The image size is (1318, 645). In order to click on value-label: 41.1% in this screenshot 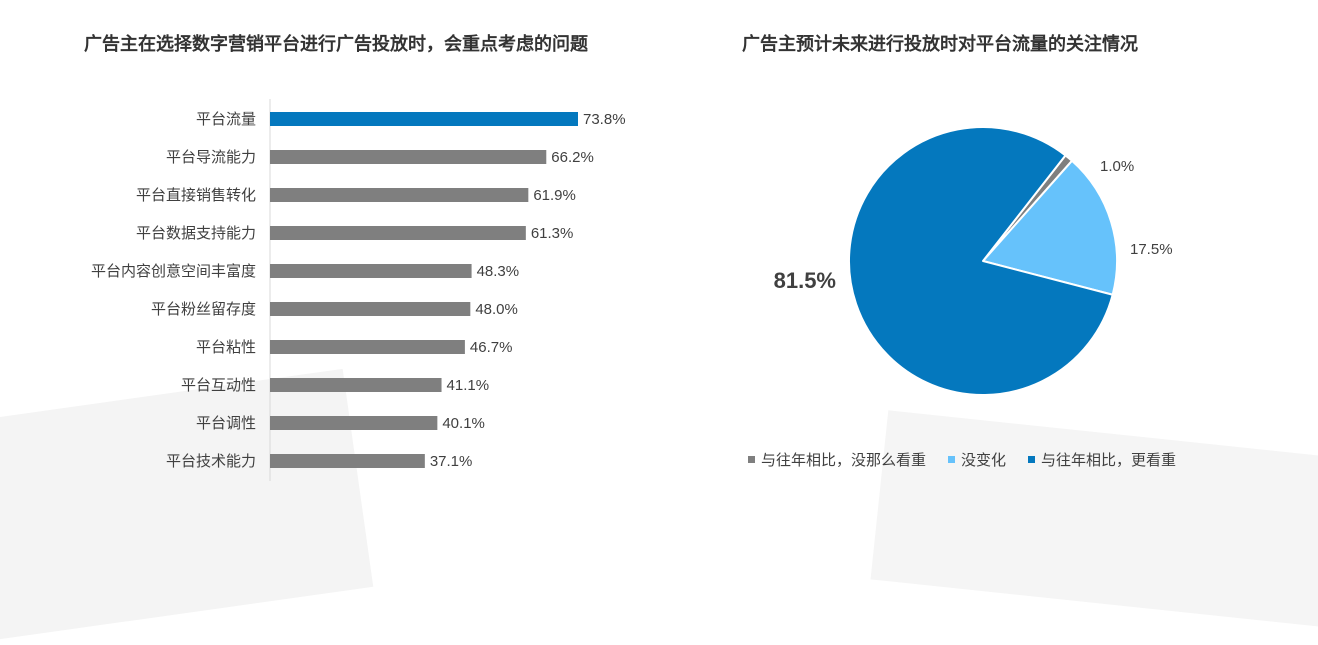, I will do `click(468, 385)`.